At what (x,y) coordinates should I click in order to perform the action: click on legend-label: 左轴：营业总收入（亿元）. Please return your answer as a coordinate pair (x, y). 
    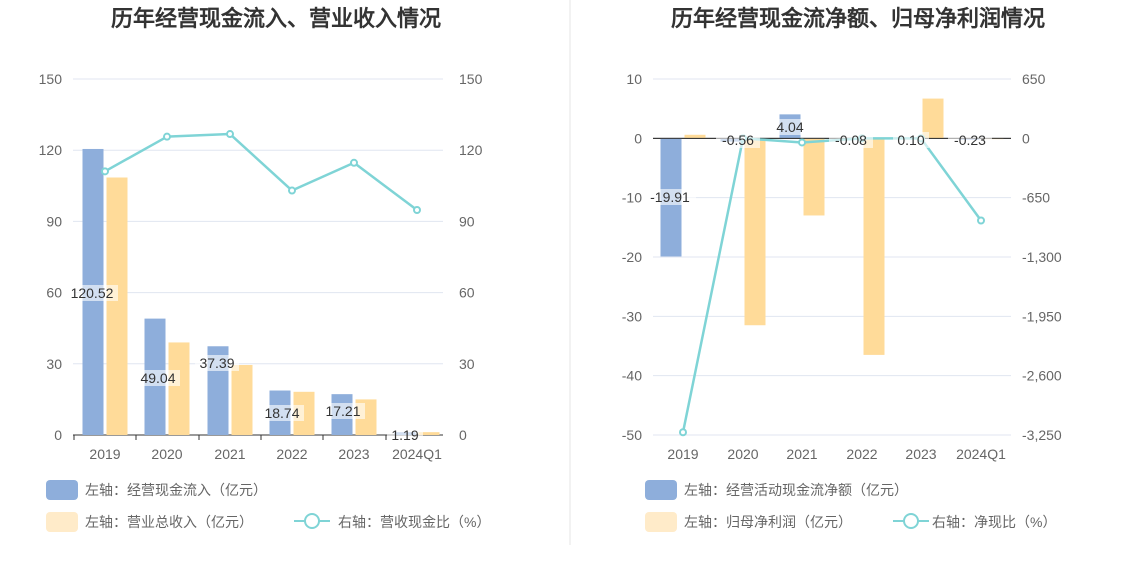
    Looking at the image, I should click on (169, 522).